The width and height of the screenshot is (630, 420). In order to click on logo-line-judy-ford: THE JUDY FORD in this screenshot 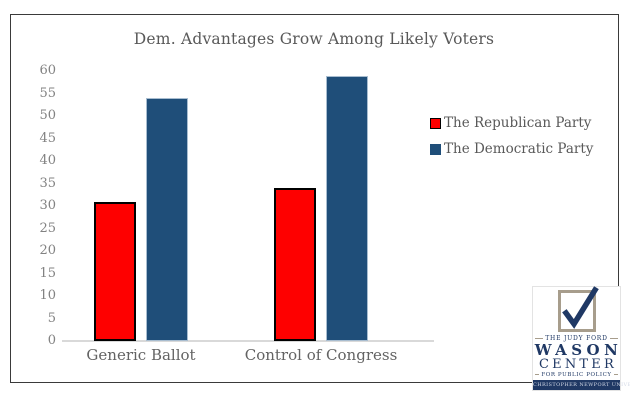, I will do `click(576, 338)`.